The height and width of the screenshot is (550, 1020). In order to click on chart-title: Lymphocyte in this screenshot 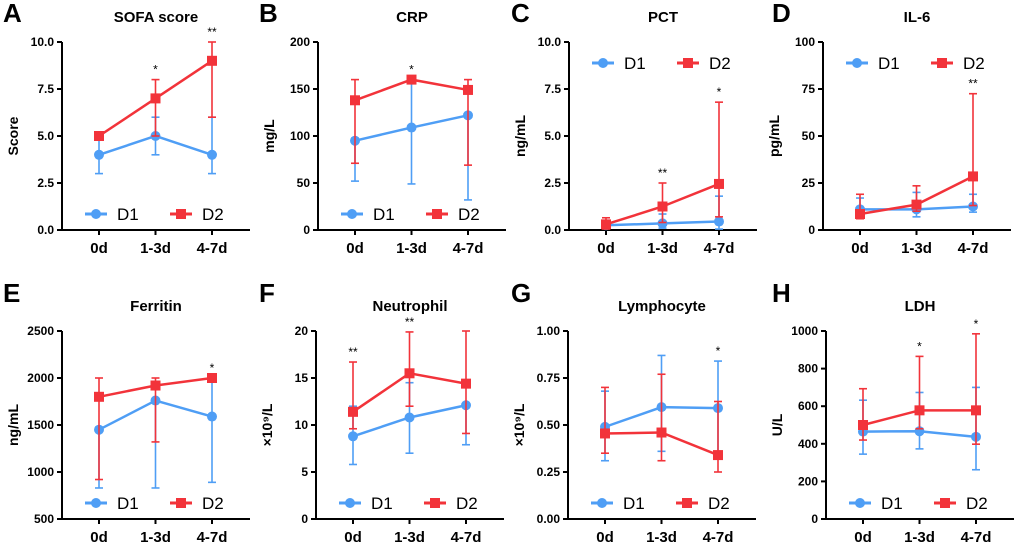, I will do `click(662, 306)`.